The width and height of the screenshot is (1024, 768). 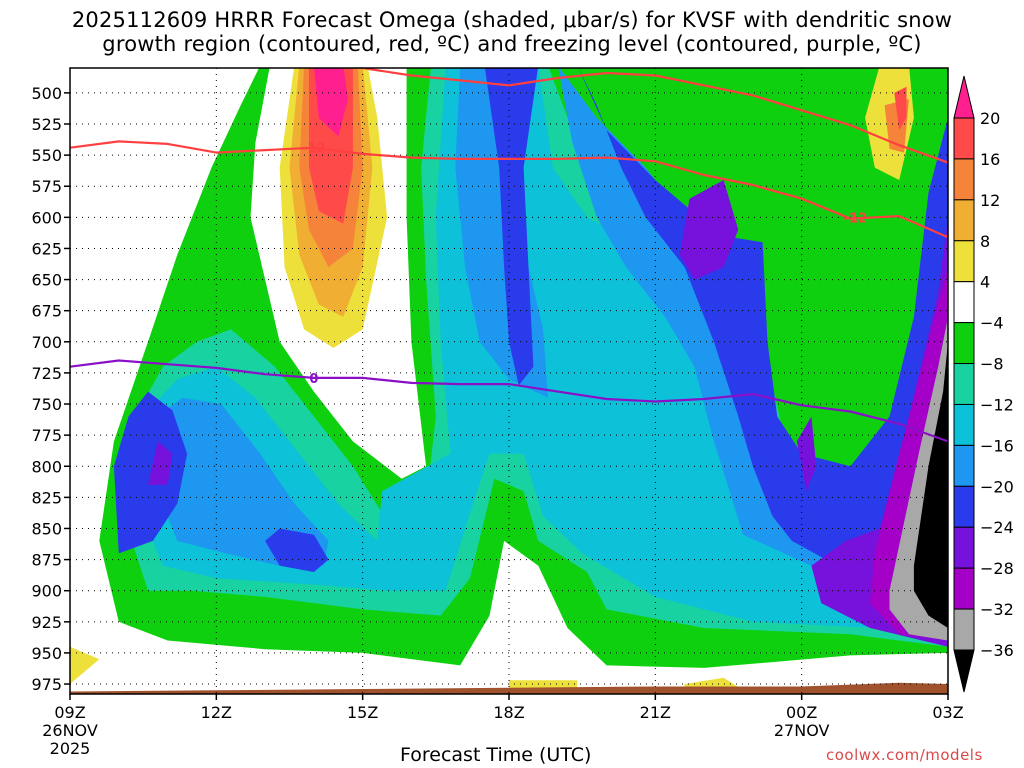 What do you see at coordinates (70, 730) in the screenshot?
I see `x-tick-date: 26NOV` at bounding box center [70, 730].